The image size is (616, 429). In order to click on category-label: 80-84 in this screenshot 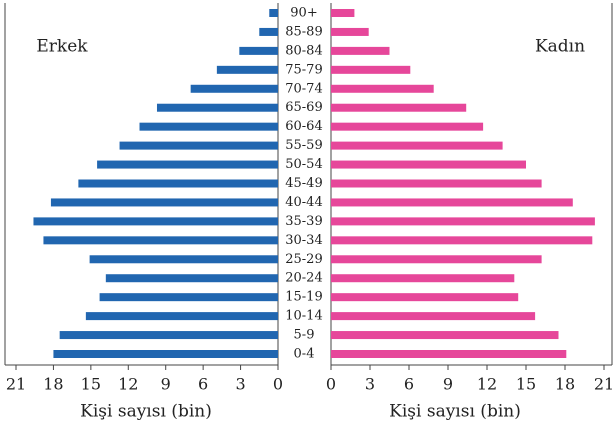, I will do `click(303, 50)`.